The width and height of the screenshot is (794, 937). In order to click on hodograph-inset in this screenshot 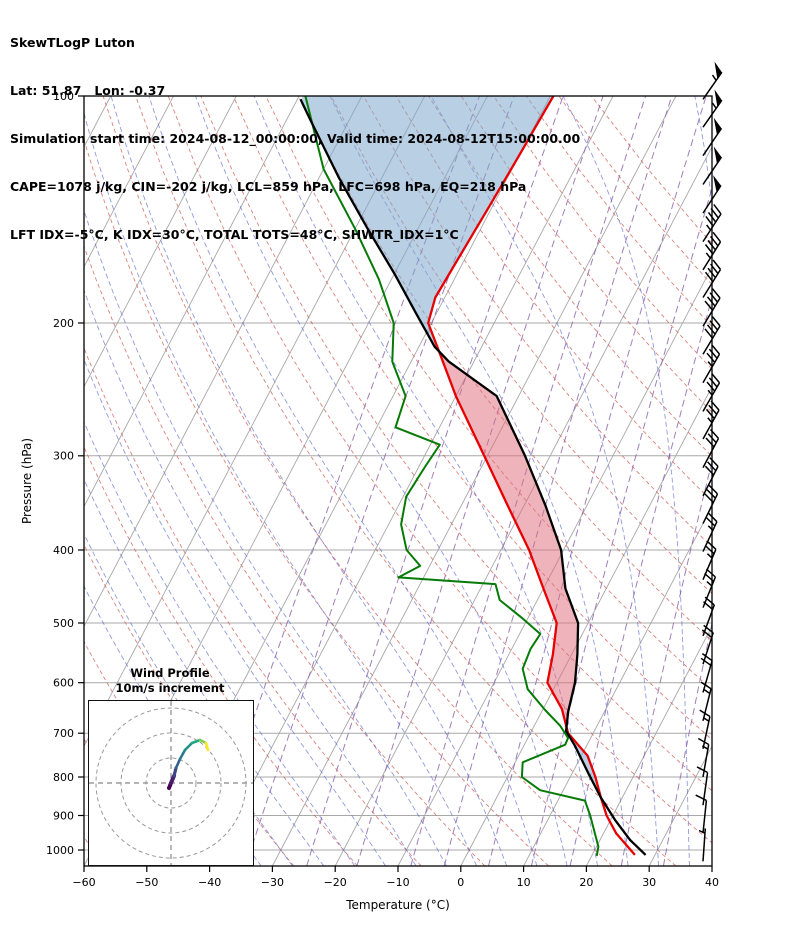, I will do `click(171, 783)`.